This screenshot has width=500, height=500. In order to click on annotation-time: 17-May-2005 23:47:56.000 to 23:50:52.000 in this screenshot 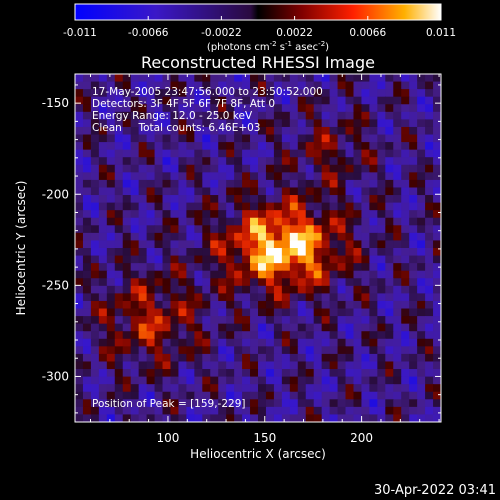, I will do `click(207, 92)`.